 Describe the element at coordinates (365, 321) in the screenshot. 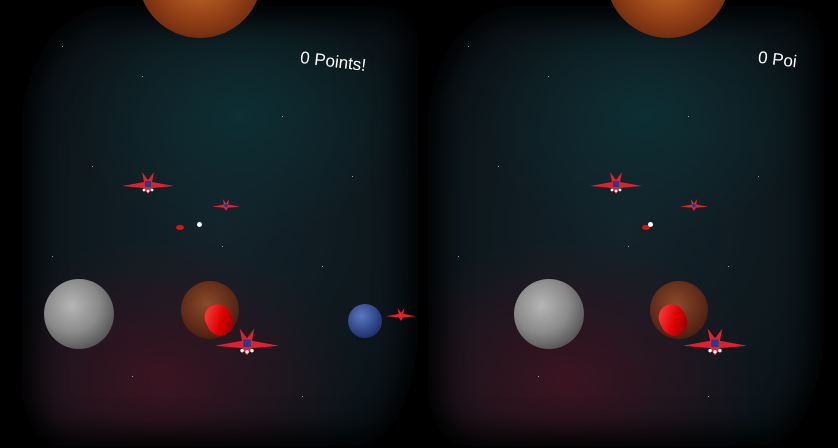

I see `blue-planet` at that location.